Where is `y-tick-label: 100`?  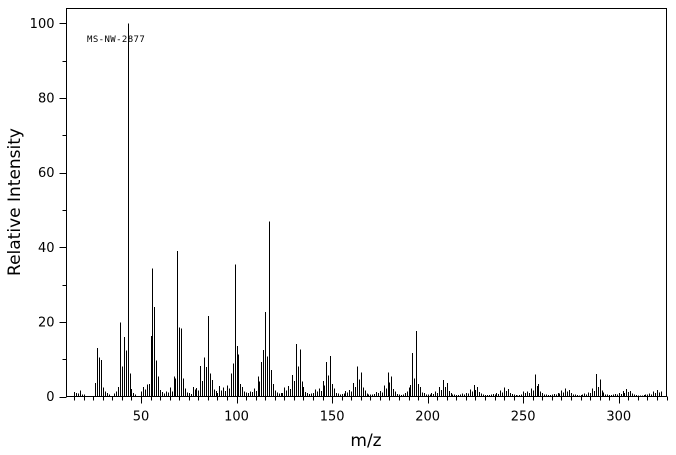
y-tick-label: 100 is located at coordinates (42, 24).